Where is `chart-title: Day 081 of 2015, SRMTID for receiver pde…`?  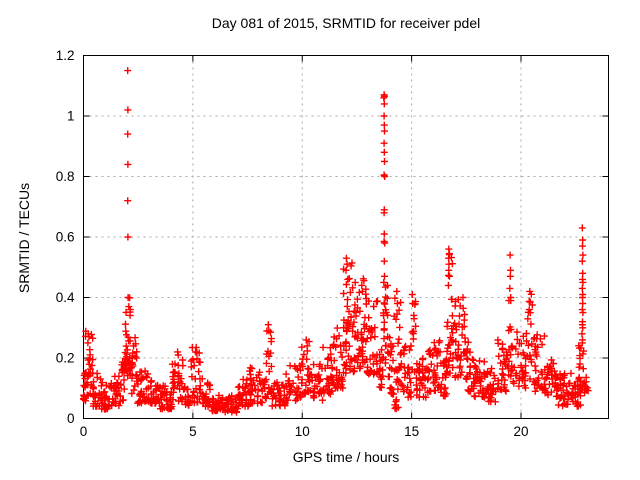 chart-title: Day 081 of 2015, SRMTID for receiver pde… is located at coordinates (346, 23).